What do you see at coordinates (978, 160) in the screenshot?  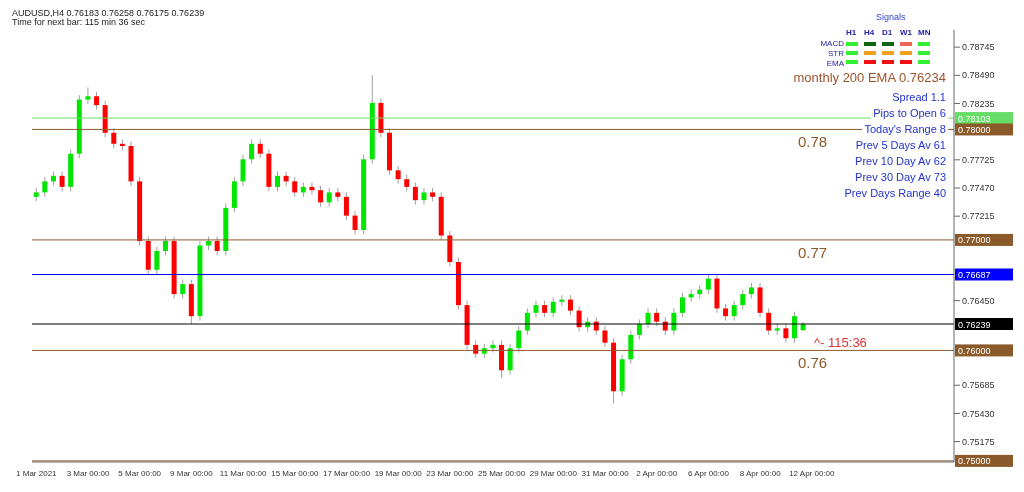 I see `y-tick-label: 0.77725` at bounding box center [978, 160].